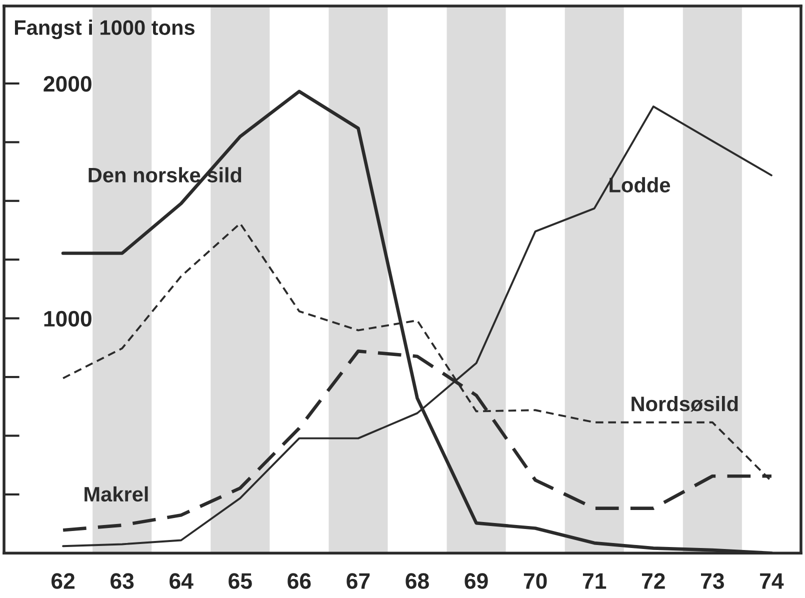 This screenshot has width=805, height=598. I want to click on y-axis-title: Fangst i 1000 tons, so click(104, 30).